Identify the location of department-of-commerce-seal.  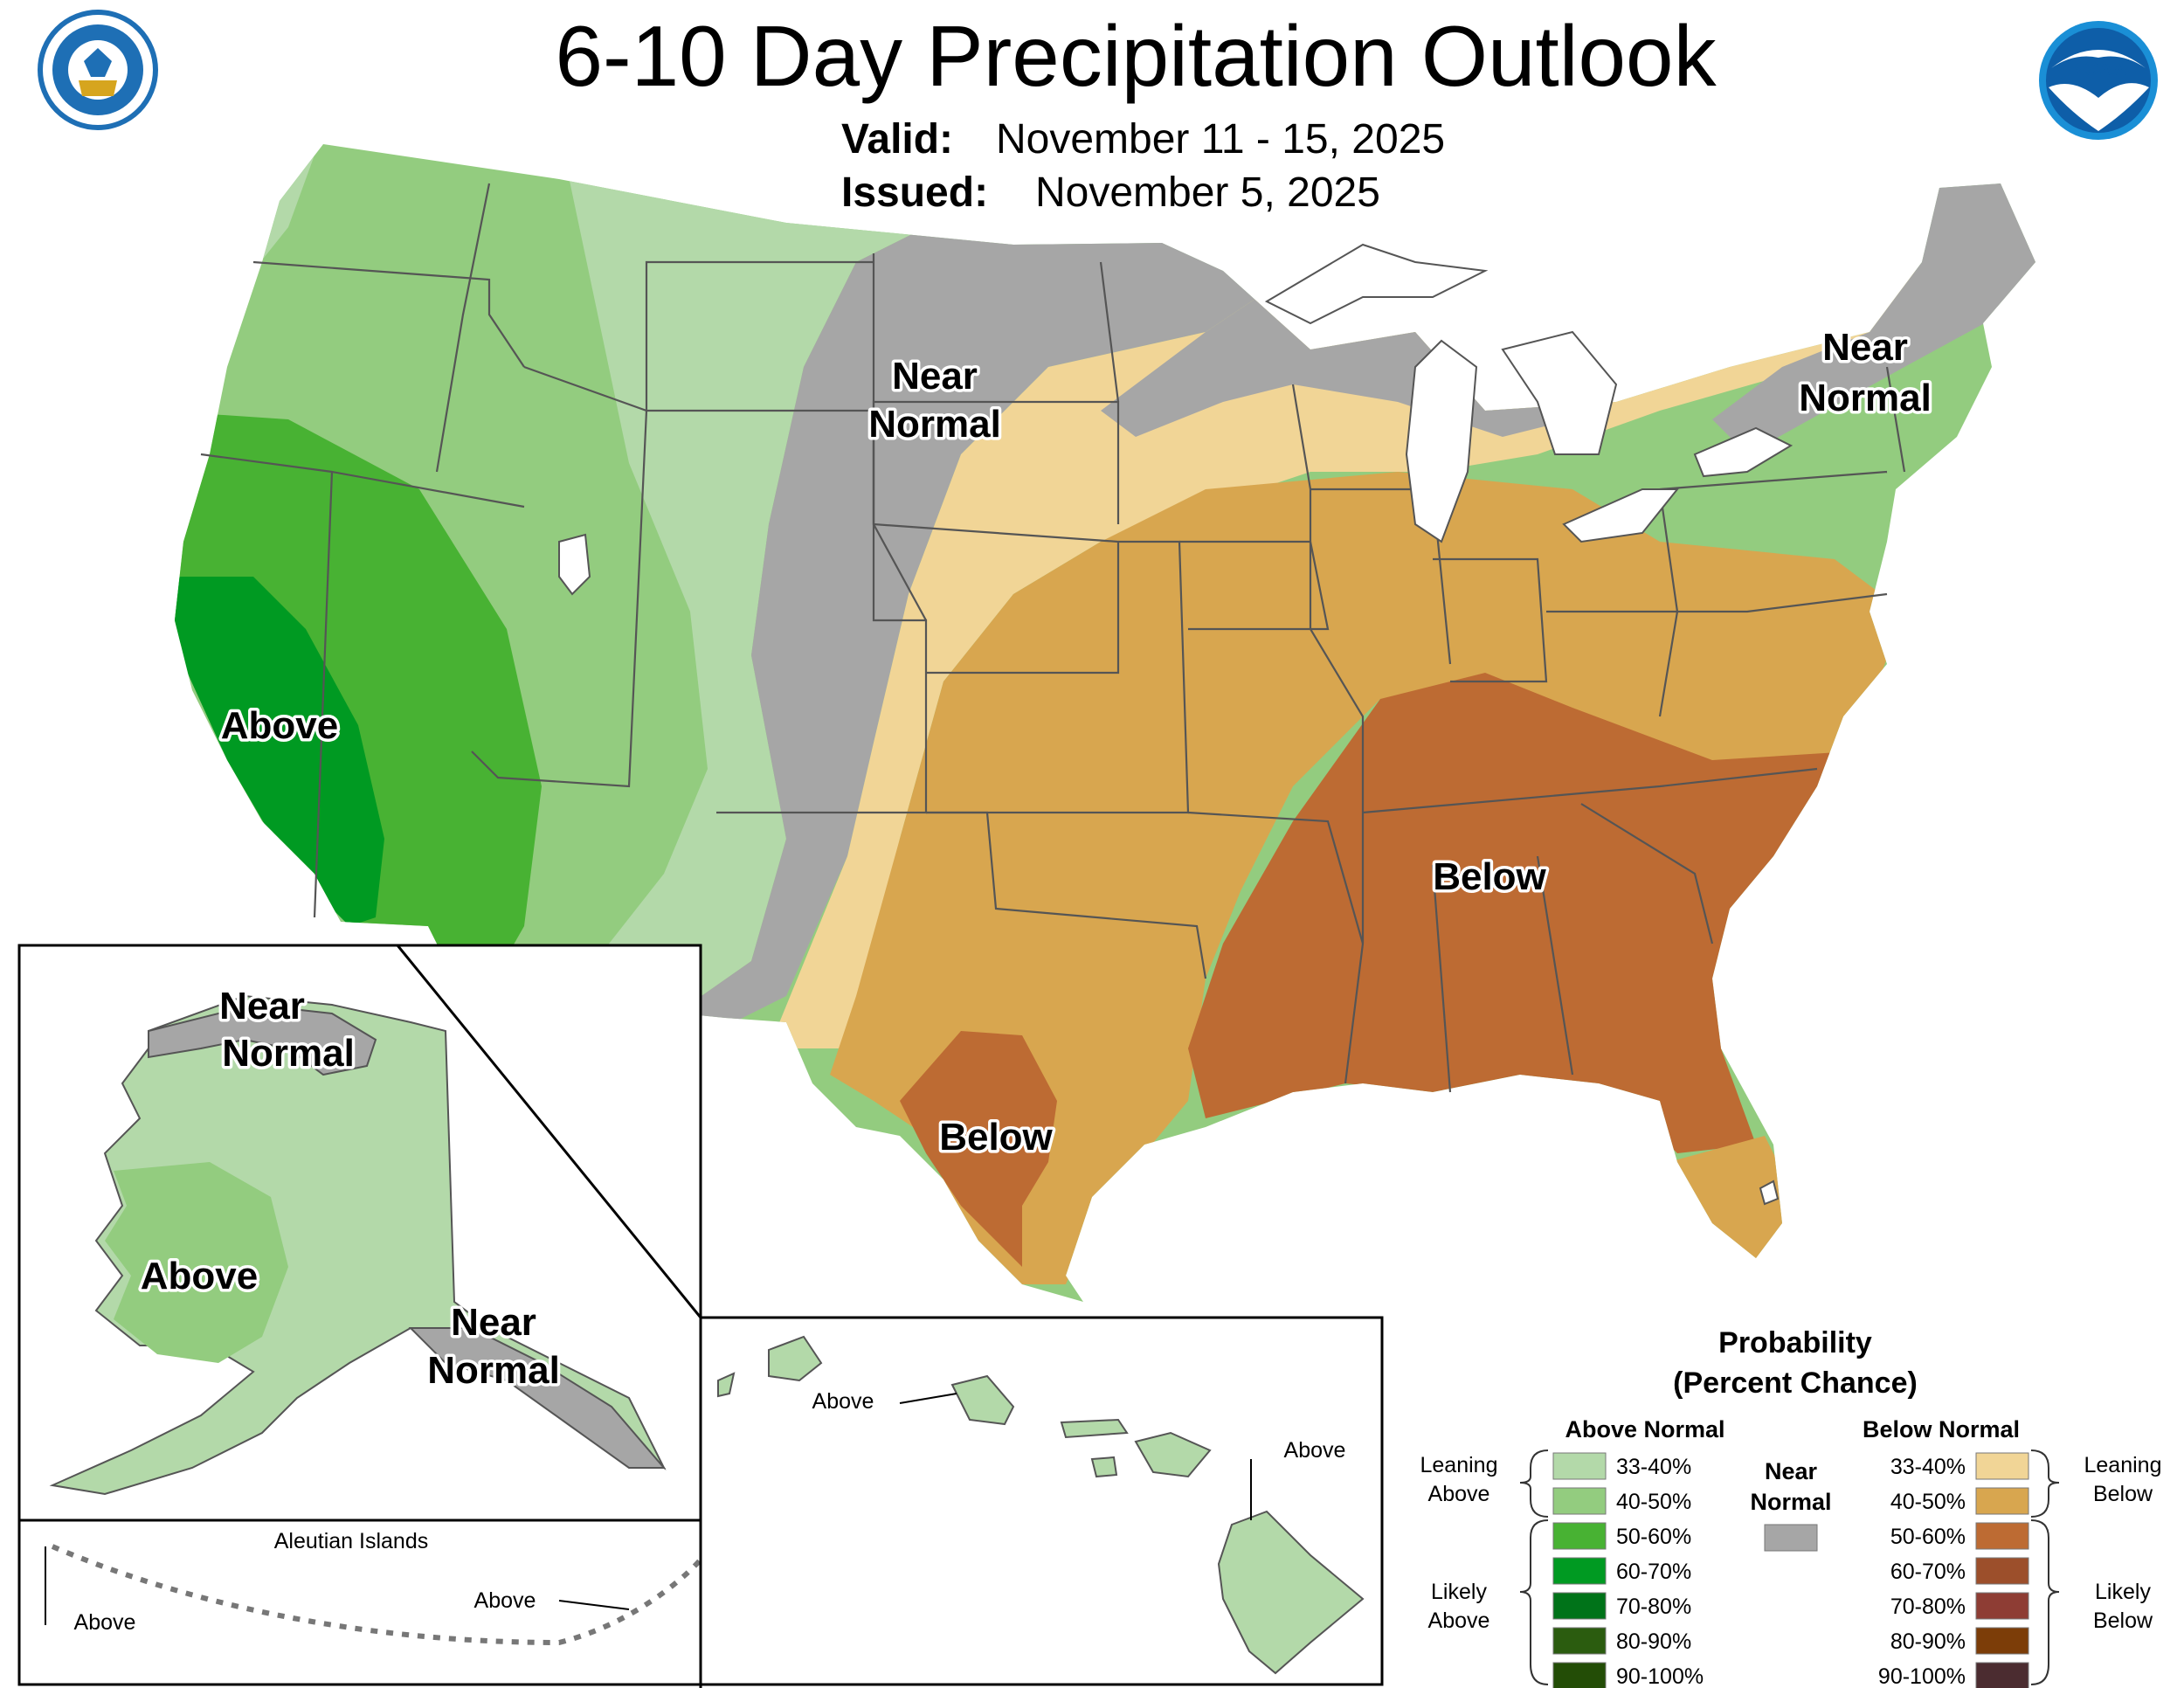
(98, 70).